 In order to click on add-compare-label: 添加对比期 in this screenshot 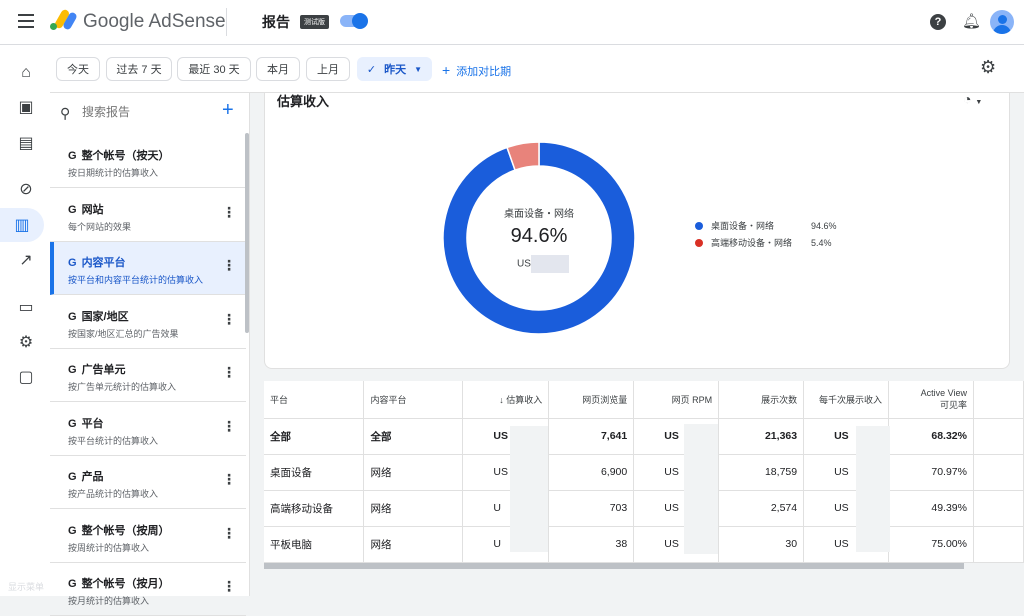, I will do `click(484, 72)`.